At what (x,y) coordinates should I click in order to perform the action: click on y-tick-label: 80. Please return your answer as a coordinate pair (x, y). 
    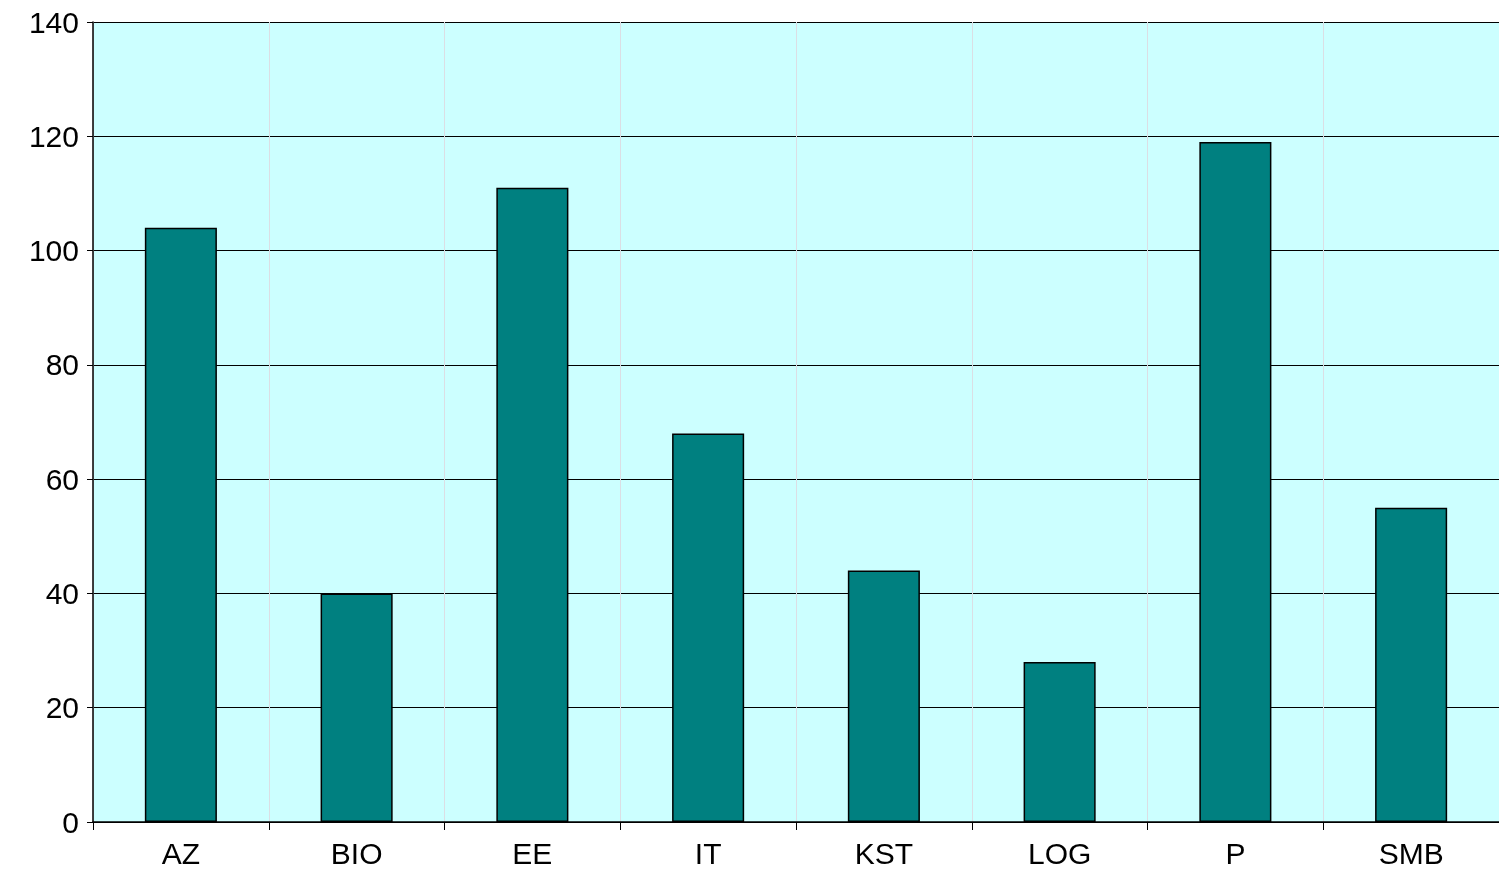
    Looking at the image, I should click on (62, 365).